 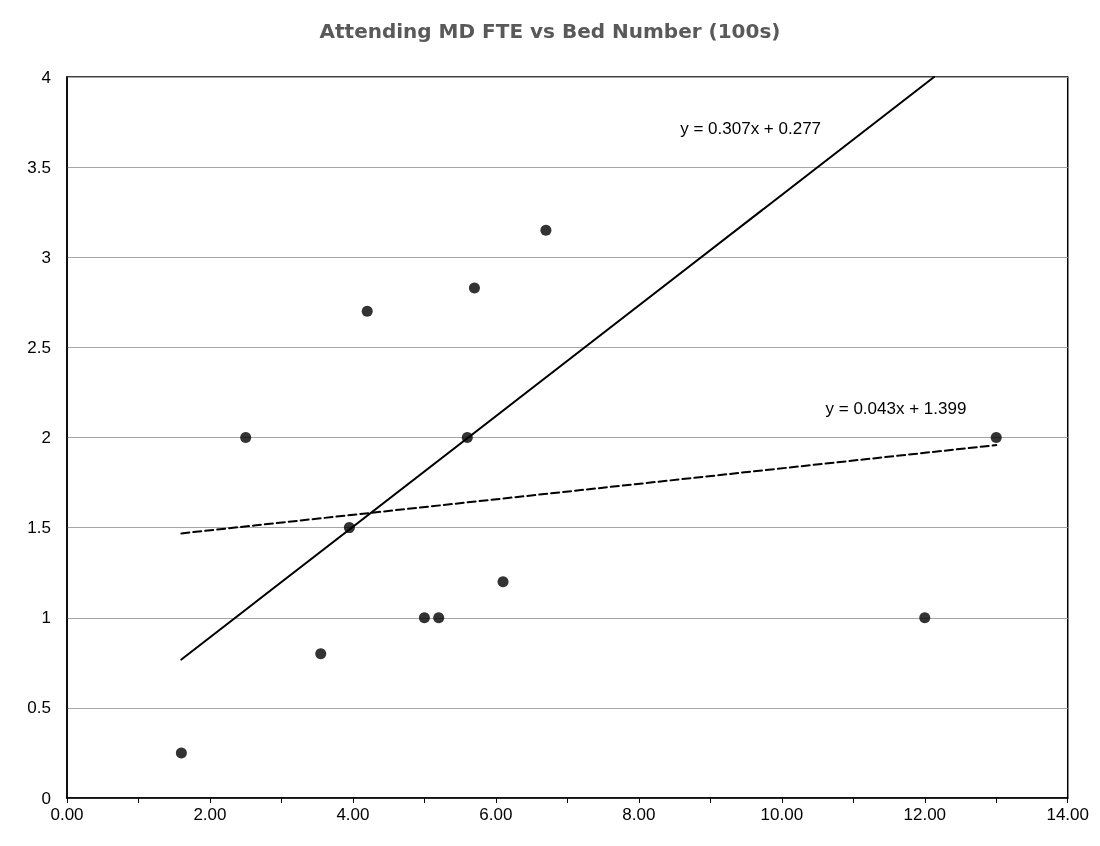 What do you see at coordinates (67, 814) in the screenshot?
I see `x-tick-label: 0.00` at bounding box center [67, 814].